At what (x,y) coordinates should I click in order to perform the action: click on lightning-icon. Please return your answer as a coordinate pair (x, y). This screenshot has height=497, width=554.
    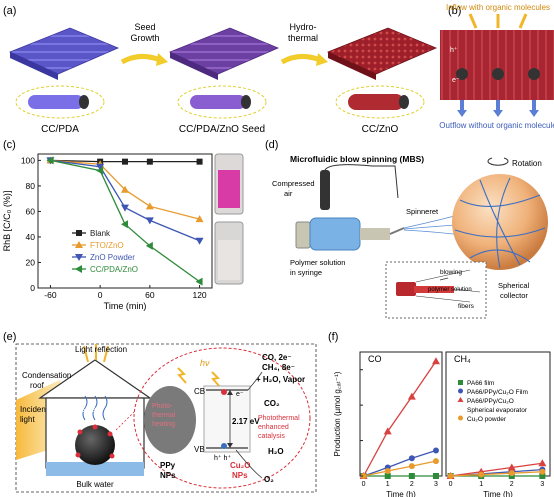
    Looking at the image, I should click on (182, 375).